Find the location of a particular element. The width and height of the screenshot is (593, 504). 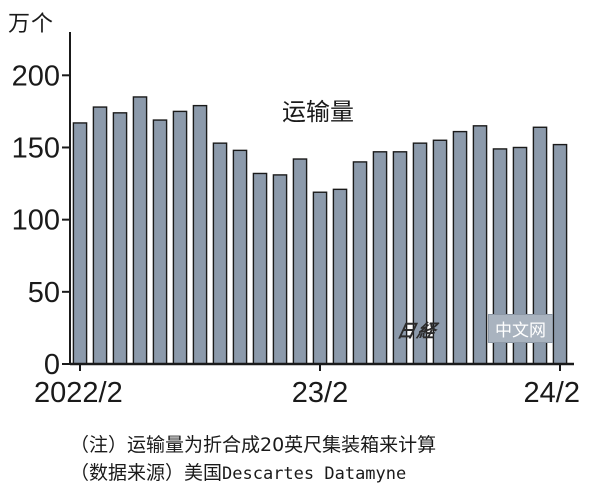

x-tick-label: 23/2 is located at coordinates (320, 393).